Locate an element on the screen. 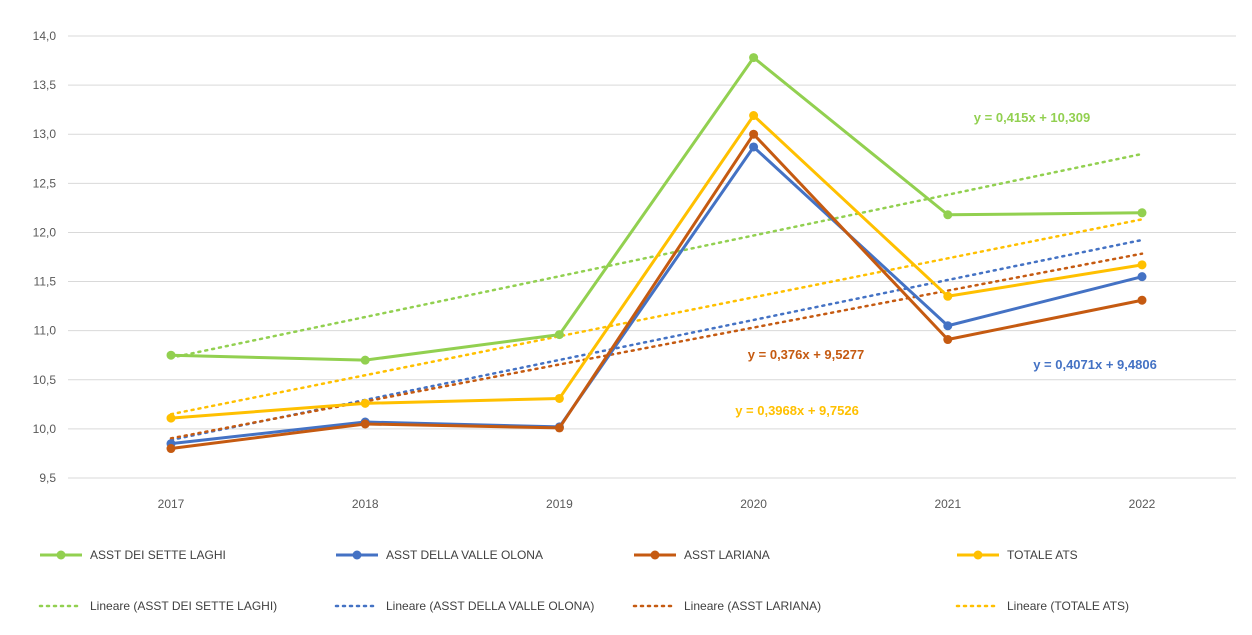 Image resolution: width=1252 pixels, height=635 pixels. legend-item: Lineare (ASST LARIANA) is located at coordinates (726, 606).